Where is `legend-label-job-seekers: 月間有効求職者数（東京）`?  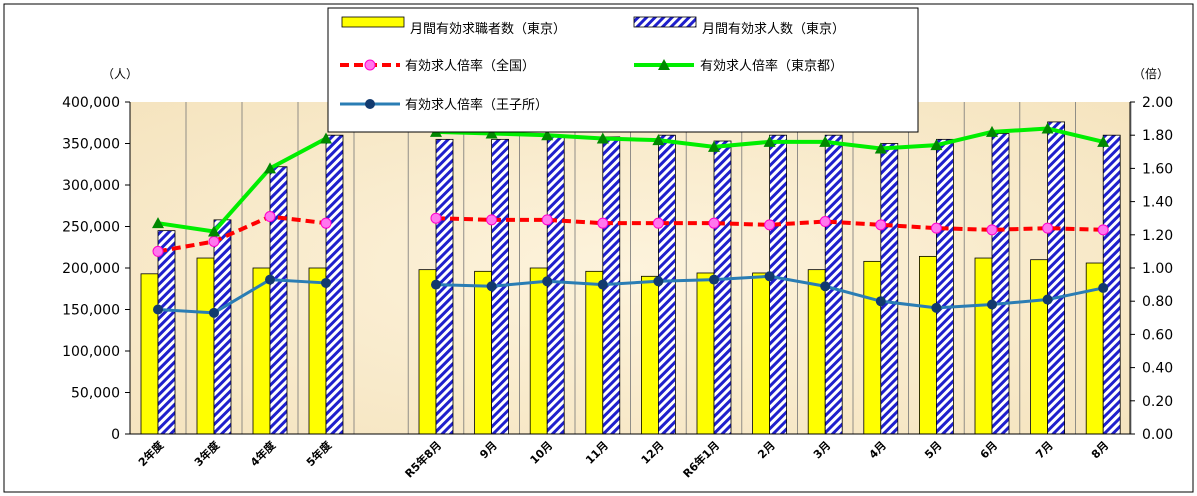
legend-label-job-seekers: 月間有効求職者数（東京） is located at coordinates (488, 29).